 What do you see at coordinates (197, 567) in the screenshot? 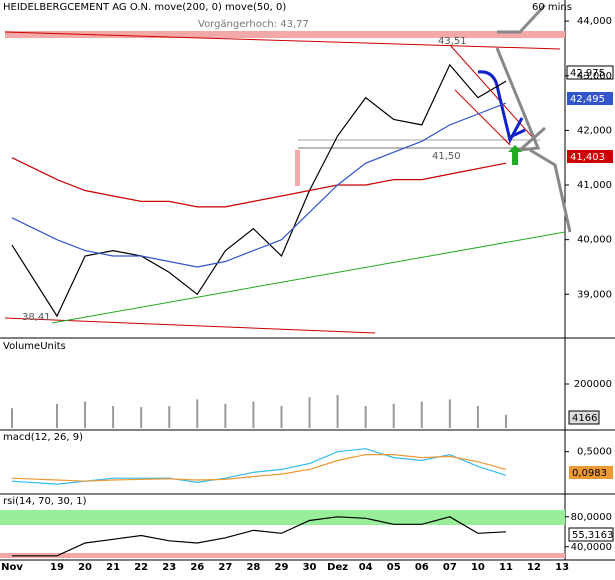
I see `x-tick-label: 26` at bounding box center [197, 567].